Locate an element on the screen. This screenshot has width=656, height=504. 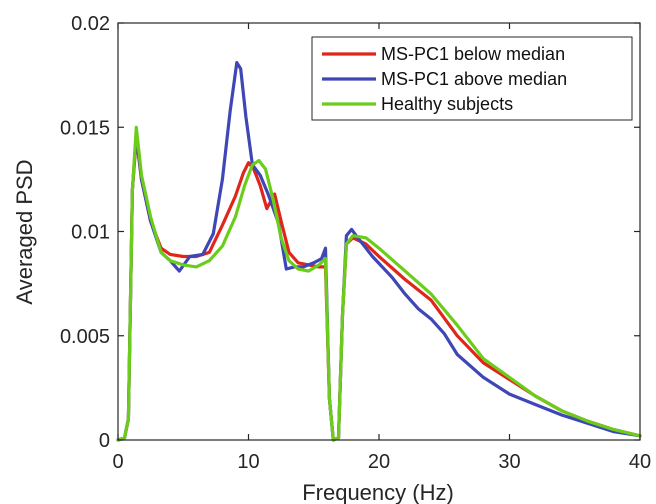
x-tick-label: 30 is located at coordinates (509, 462).